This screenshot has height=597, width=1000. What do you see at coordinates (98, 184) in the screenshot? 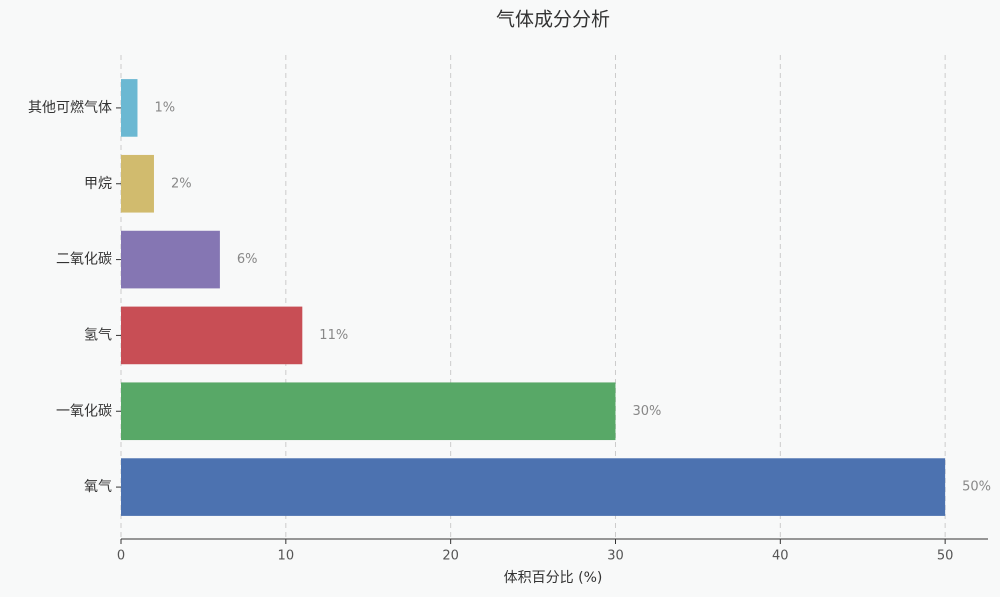
I see `y-tick-label: 甲烷` at bounding box center [98, 184].